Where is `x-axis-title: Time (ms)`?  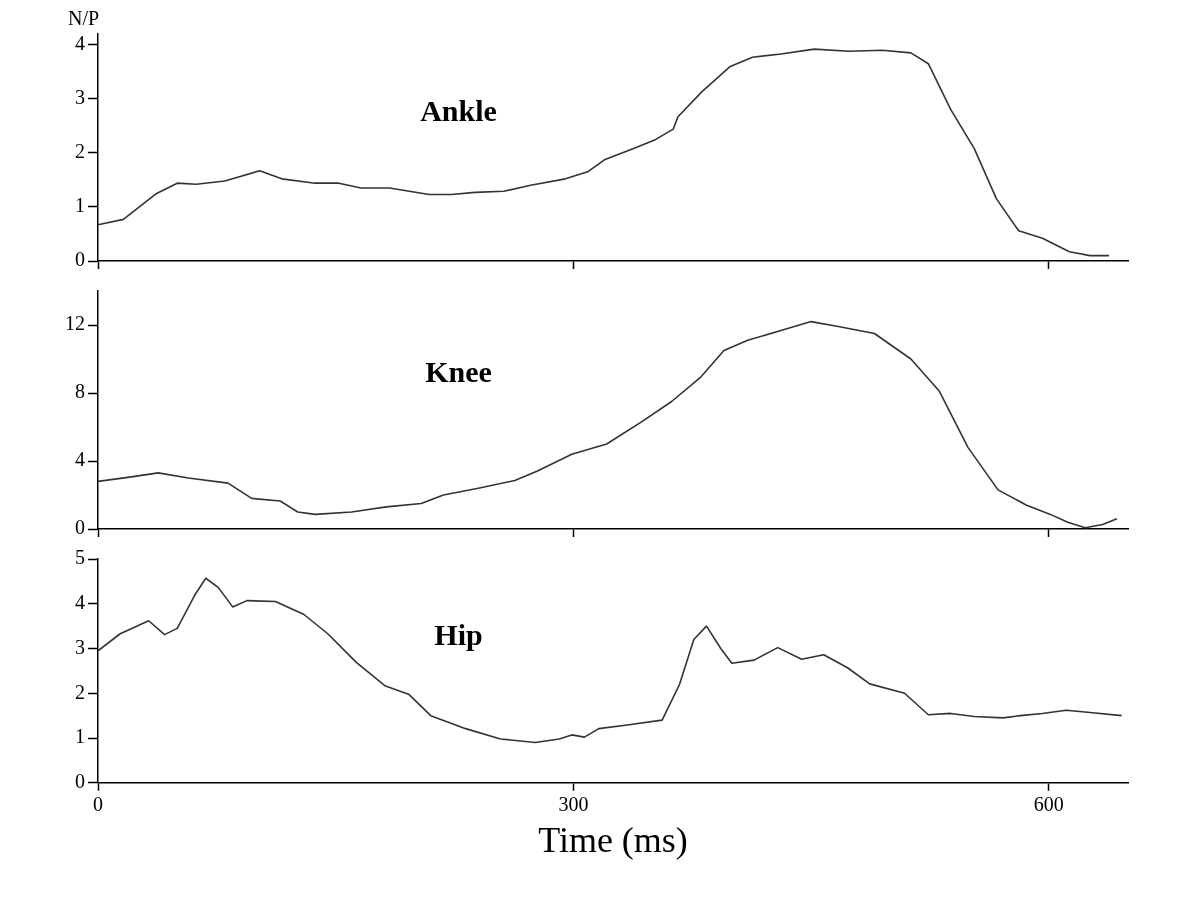 x-axis-title: Time (ms) is located at coordinates (613, 839).